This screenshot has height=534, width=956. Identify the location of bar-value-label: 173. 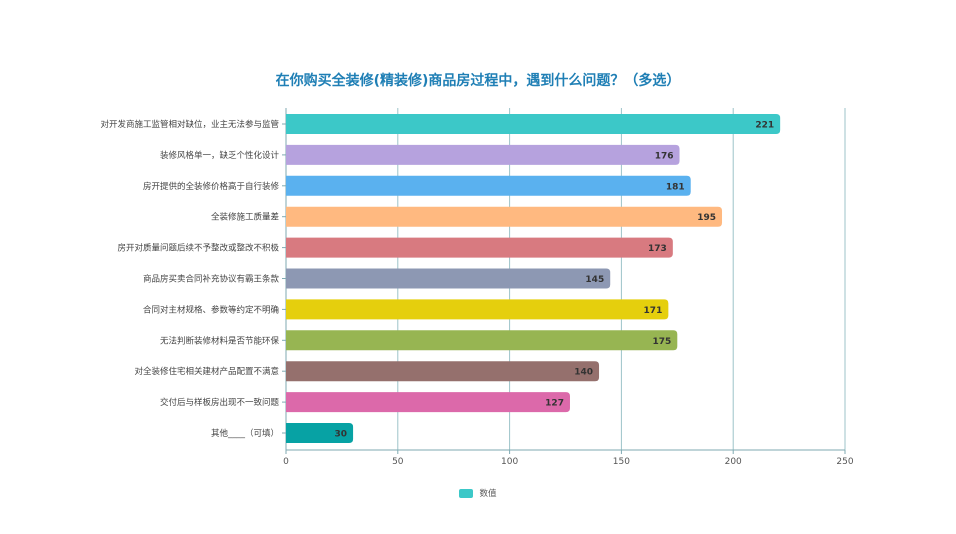
(657, 249).